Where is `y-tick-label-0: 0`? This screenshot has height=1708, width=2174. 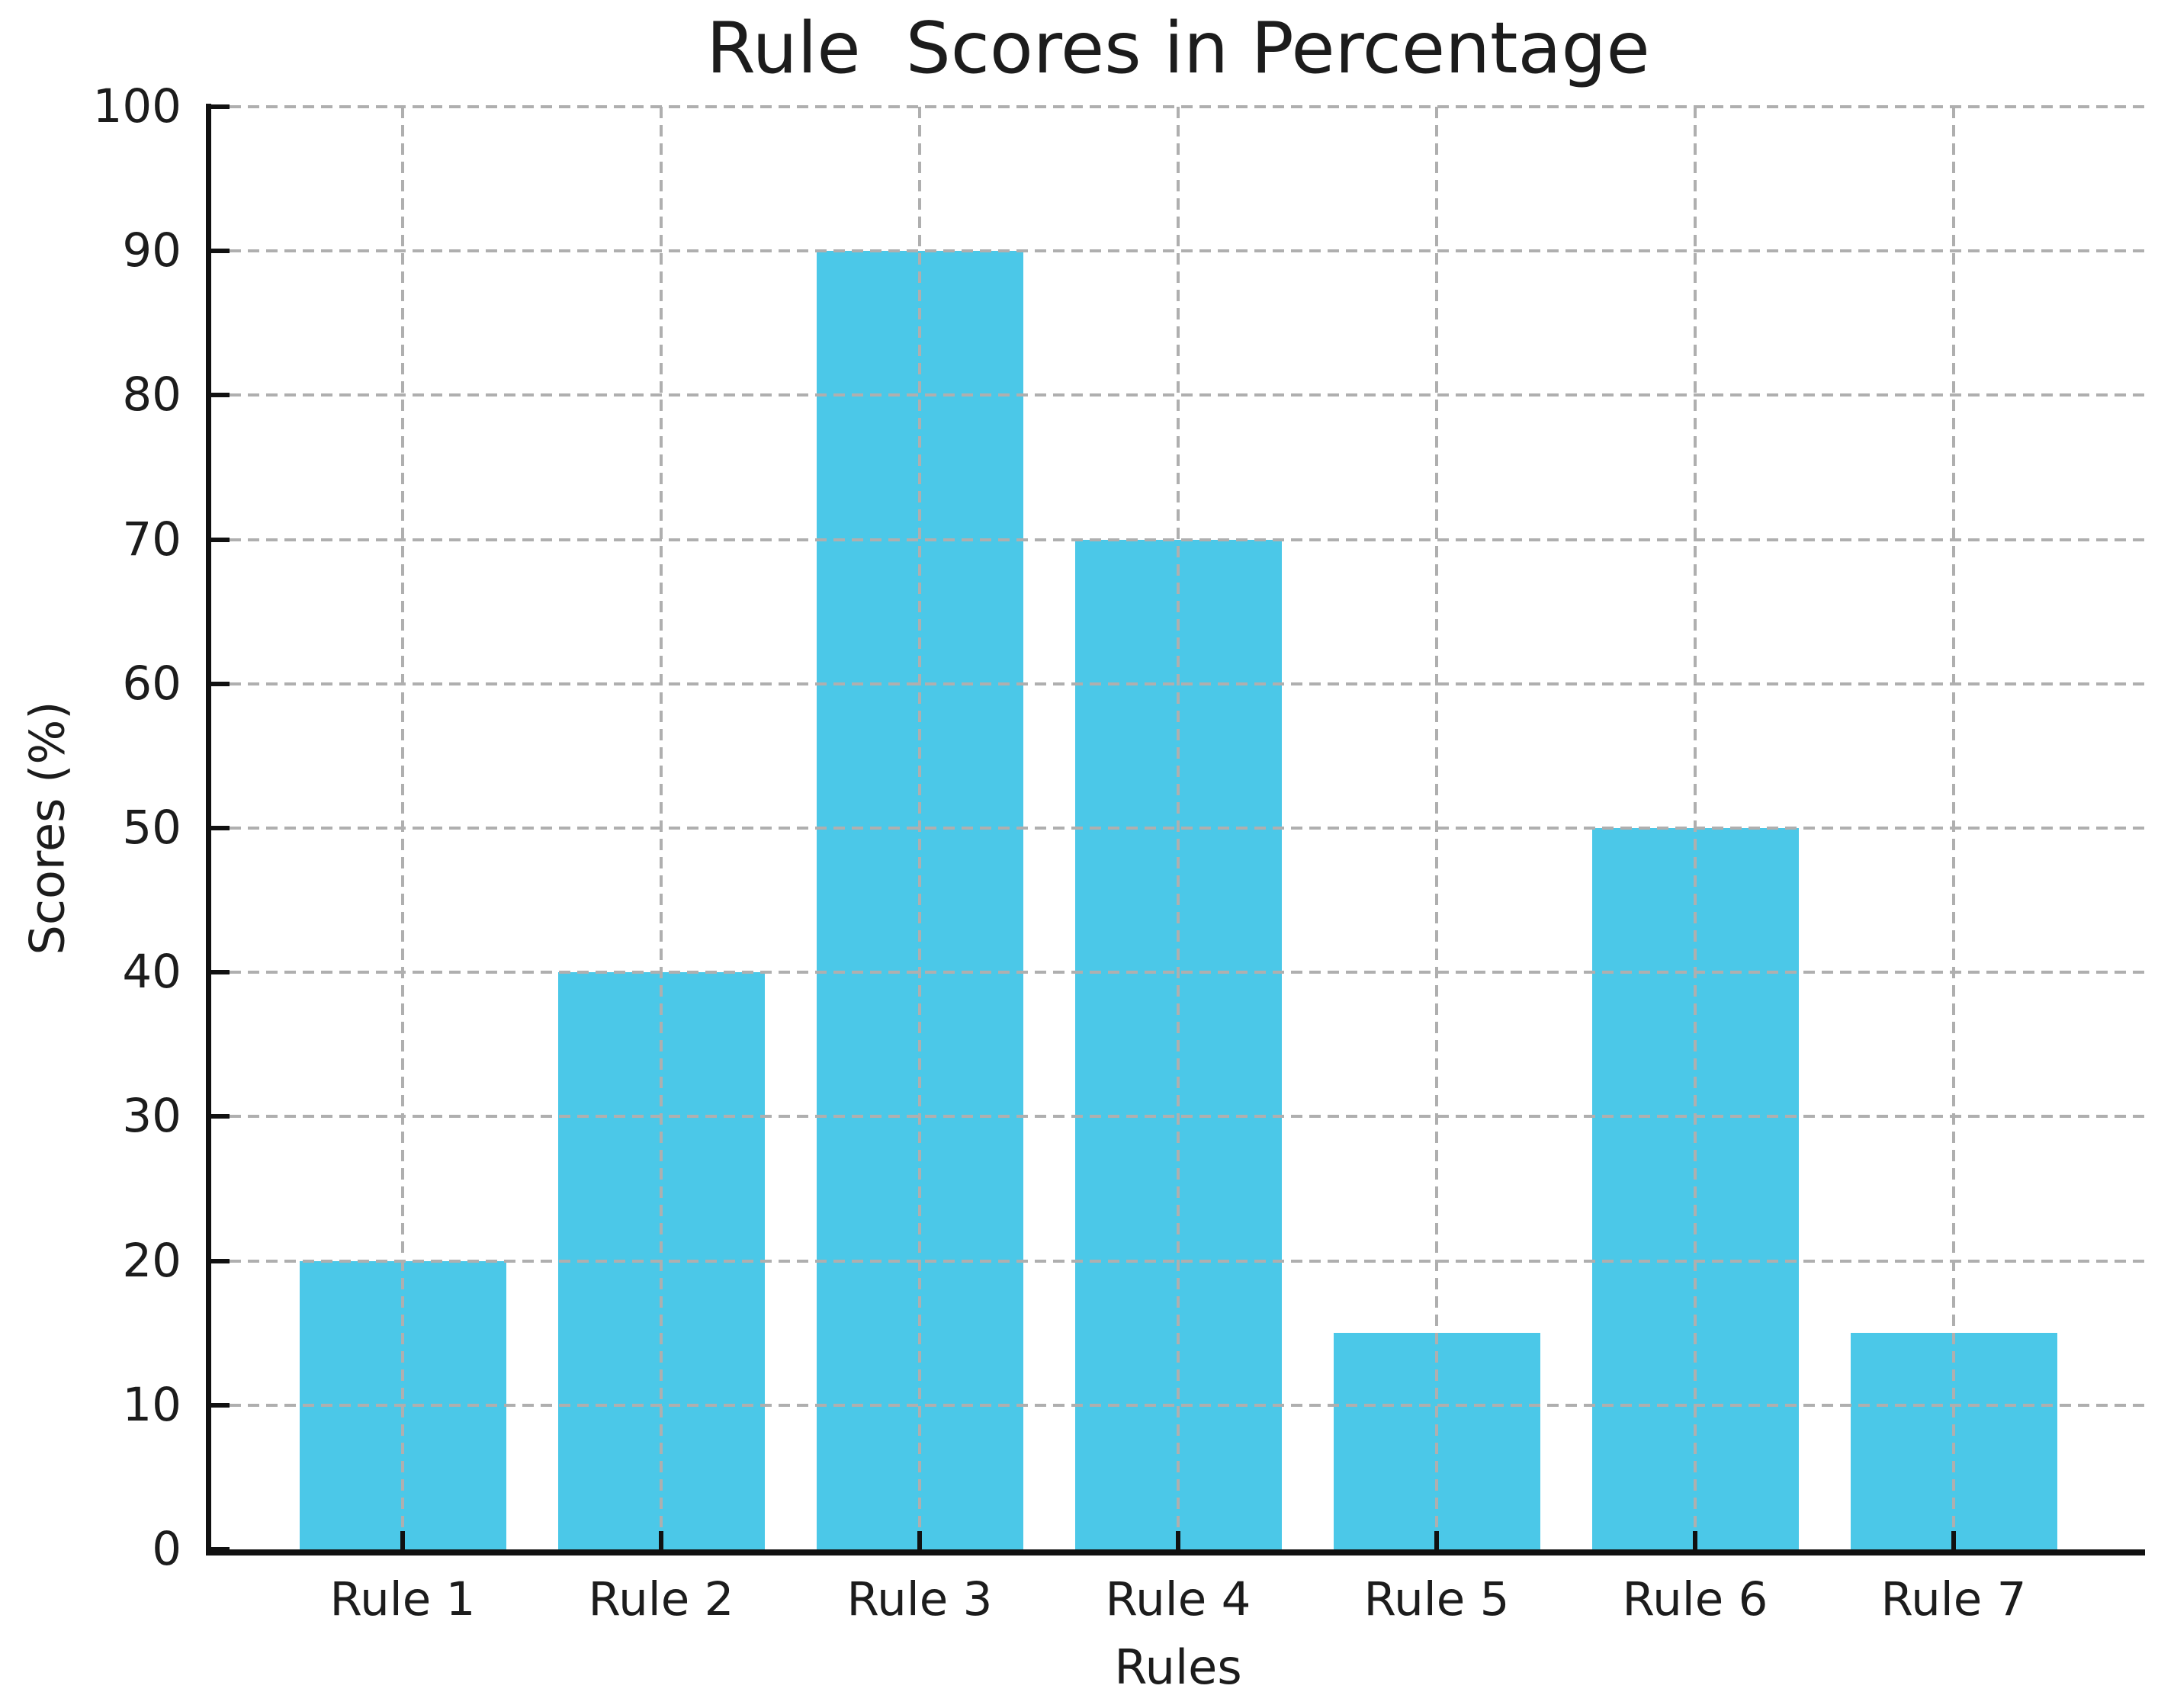 y-tick-label-0: 0 is located at coordinates (166, 1549).